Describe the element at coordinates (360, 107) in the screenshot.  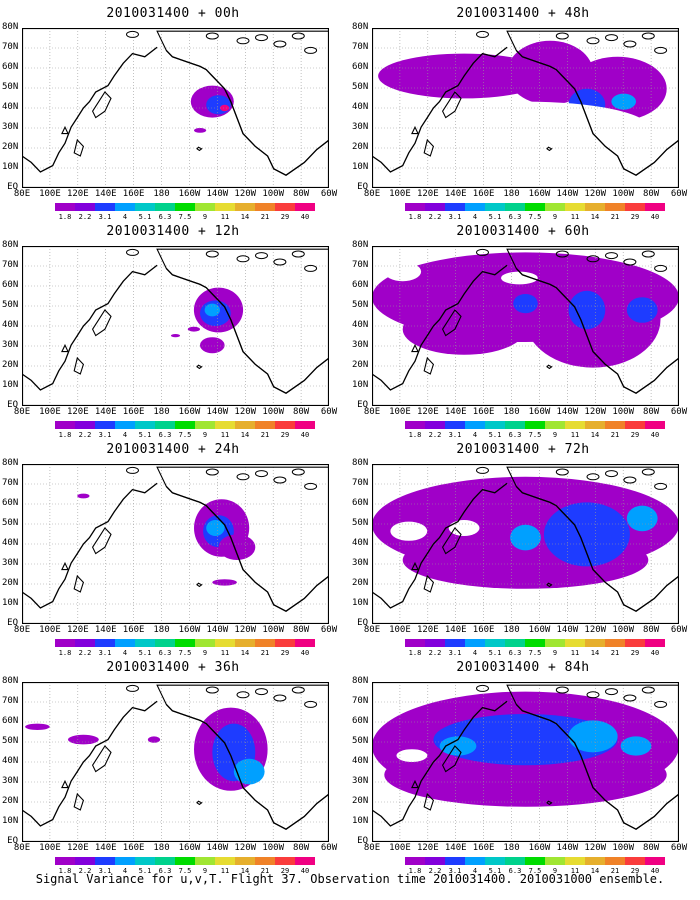
I see `latitude-label: 40N` at that location.